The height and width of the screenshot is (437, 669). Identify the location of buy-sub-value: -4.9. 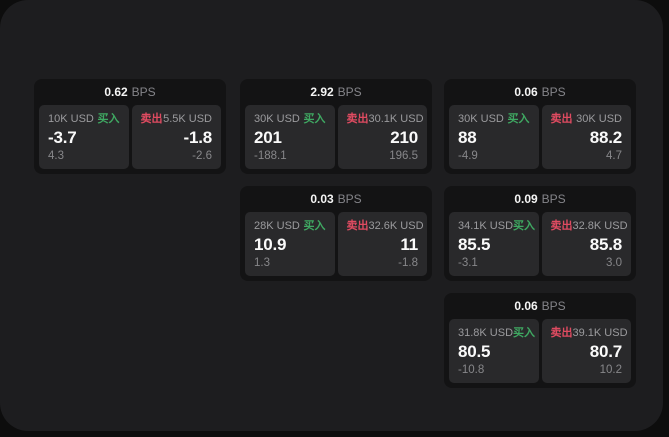
(468, 156).